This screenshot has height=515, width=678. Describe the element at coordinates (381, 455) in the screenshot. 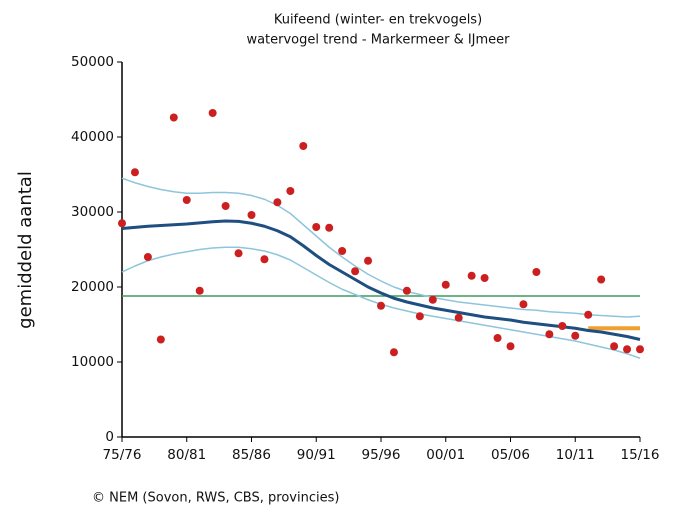

I see `x-tick-label: 95/96` at that location.